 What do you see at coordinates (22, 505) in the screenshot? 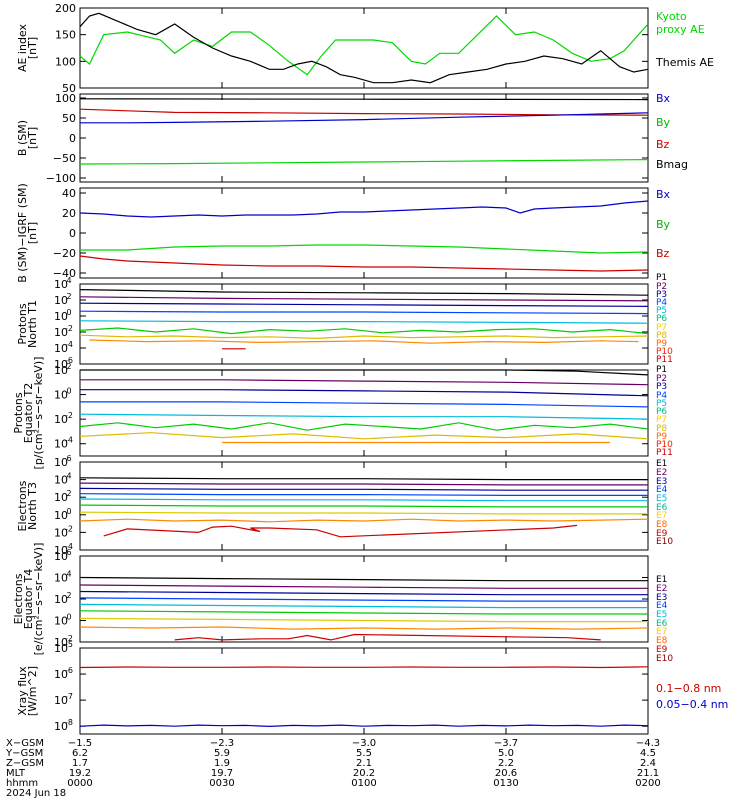
I see `y-axis-label: Electrons` at bounding box center [22, 505].